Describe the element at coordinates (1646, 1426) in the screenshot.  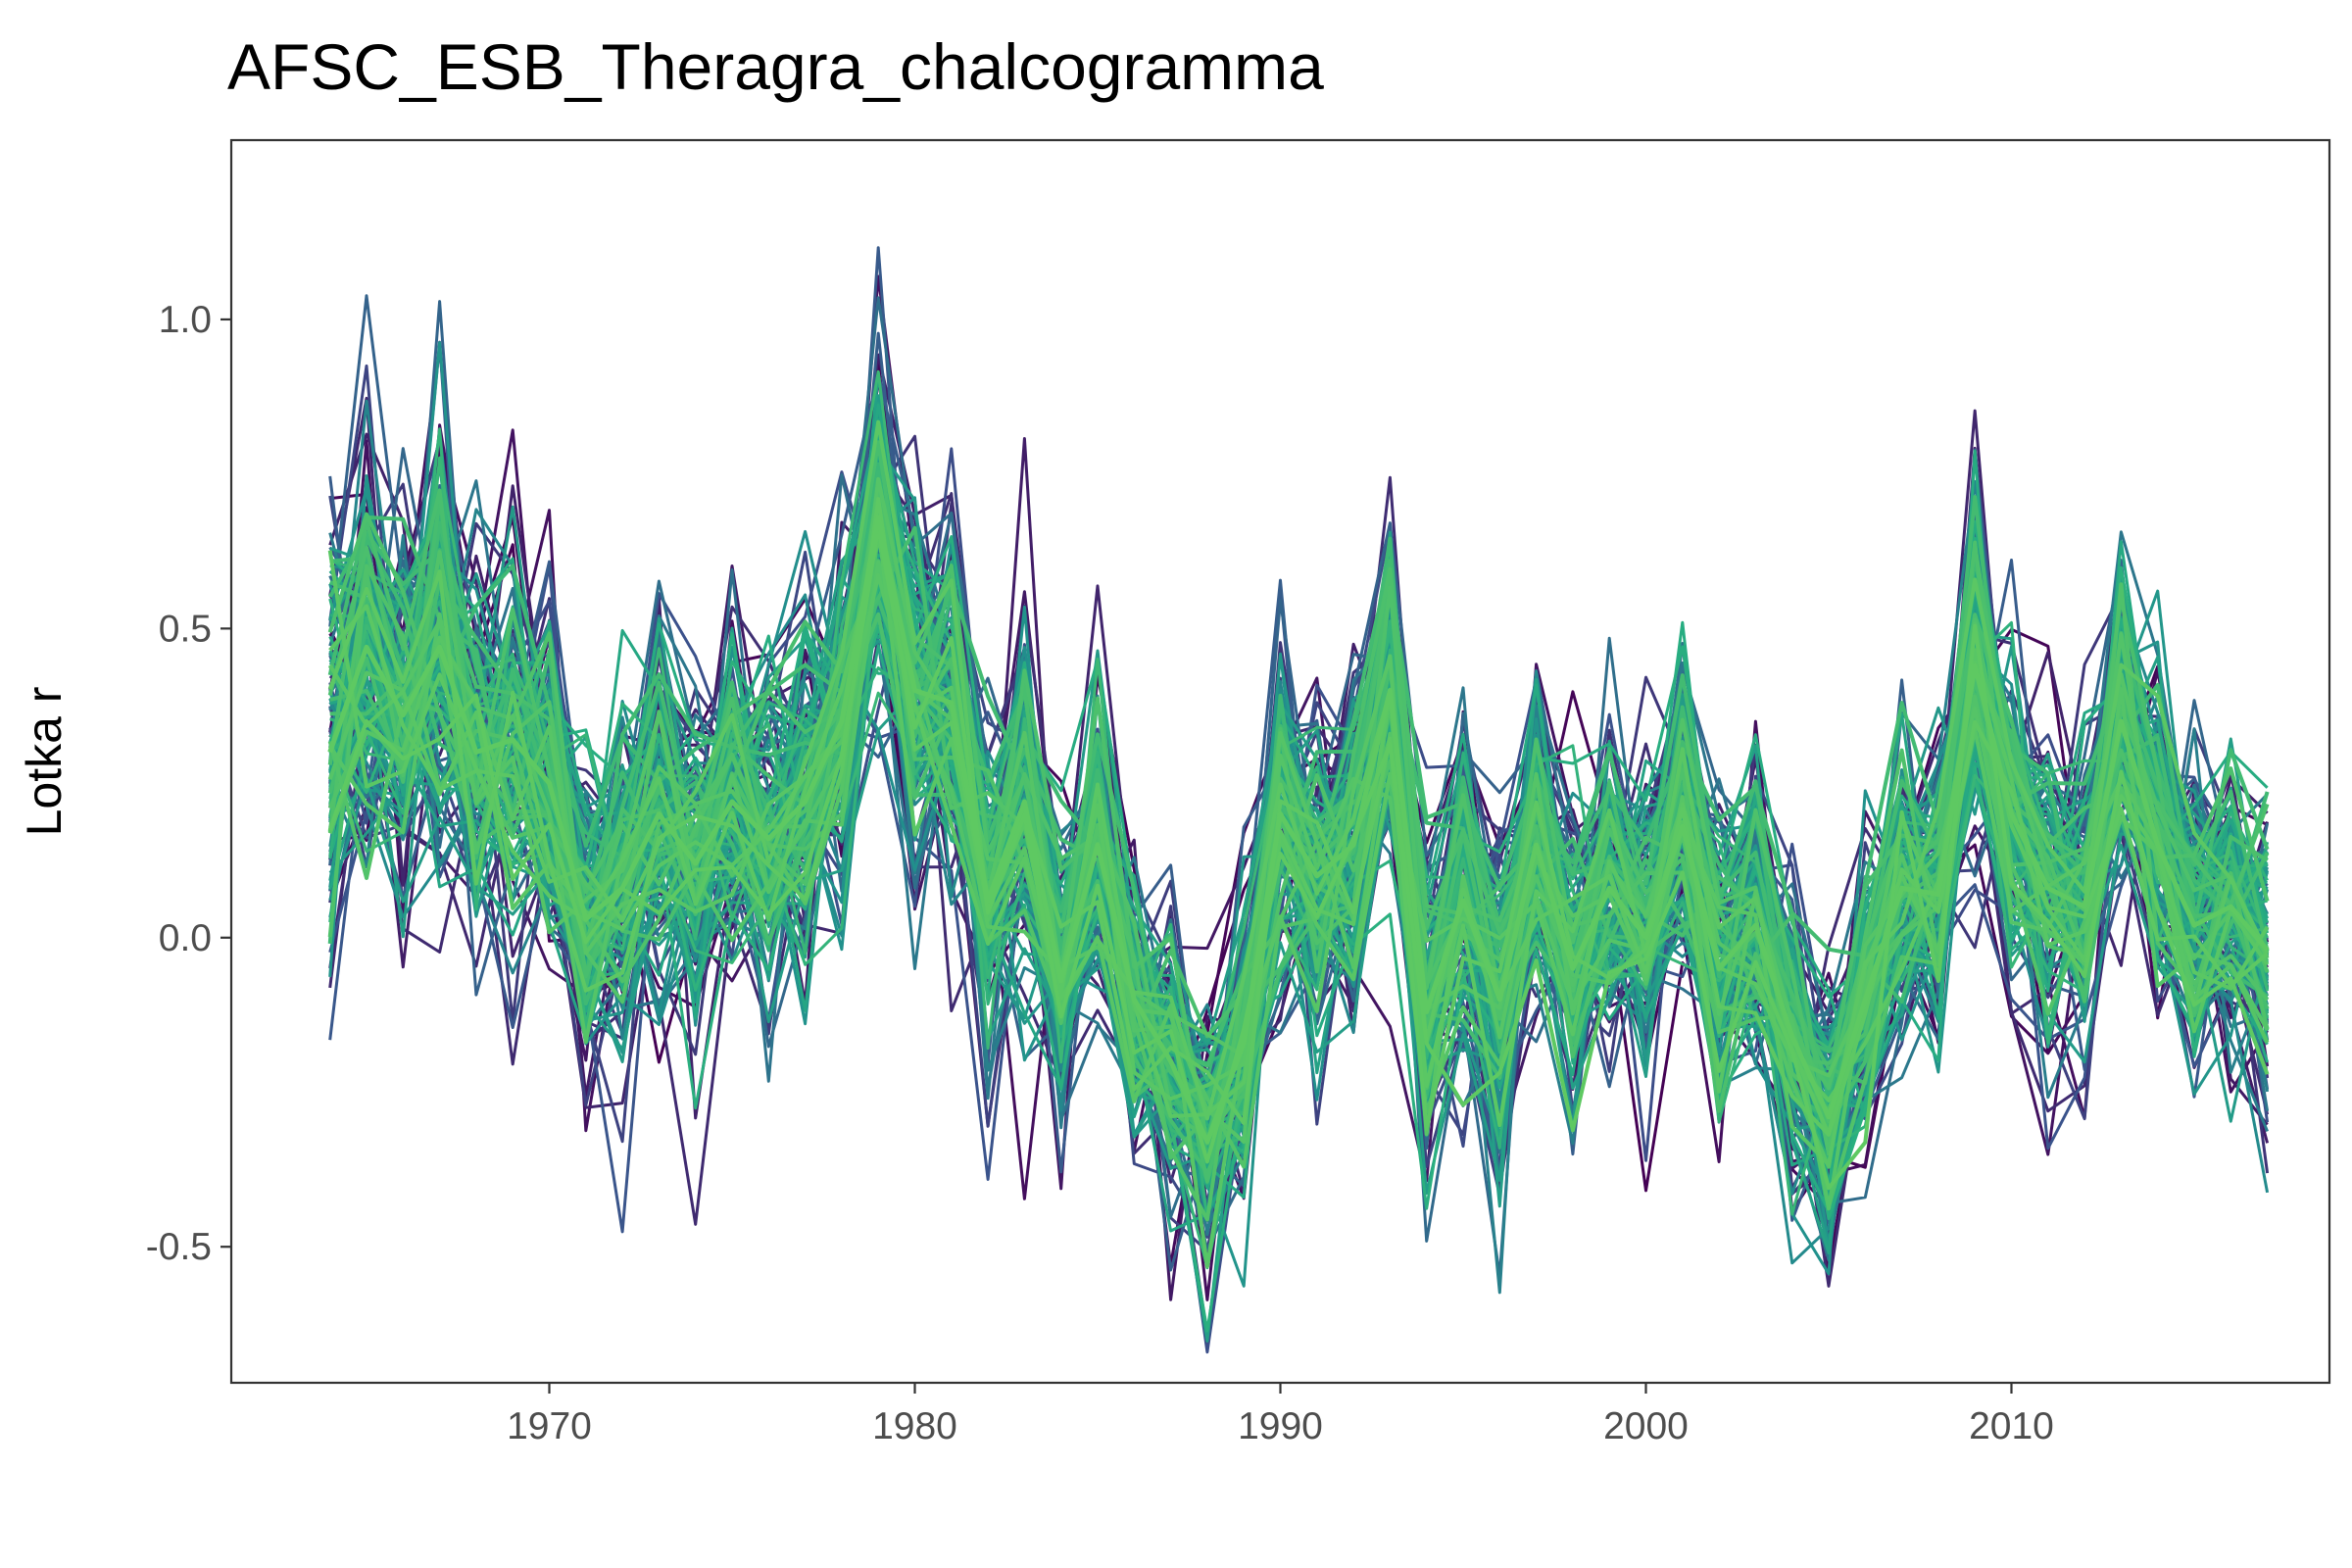
I see `x-tick-label: 2000` at that location.